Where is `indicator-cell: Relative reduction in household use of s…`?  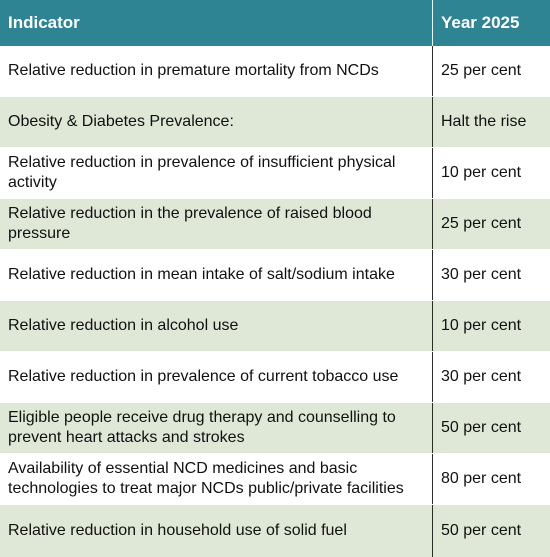
indicator-cell: Relative reduction in household use of s… is located at coordinates (216, 531).